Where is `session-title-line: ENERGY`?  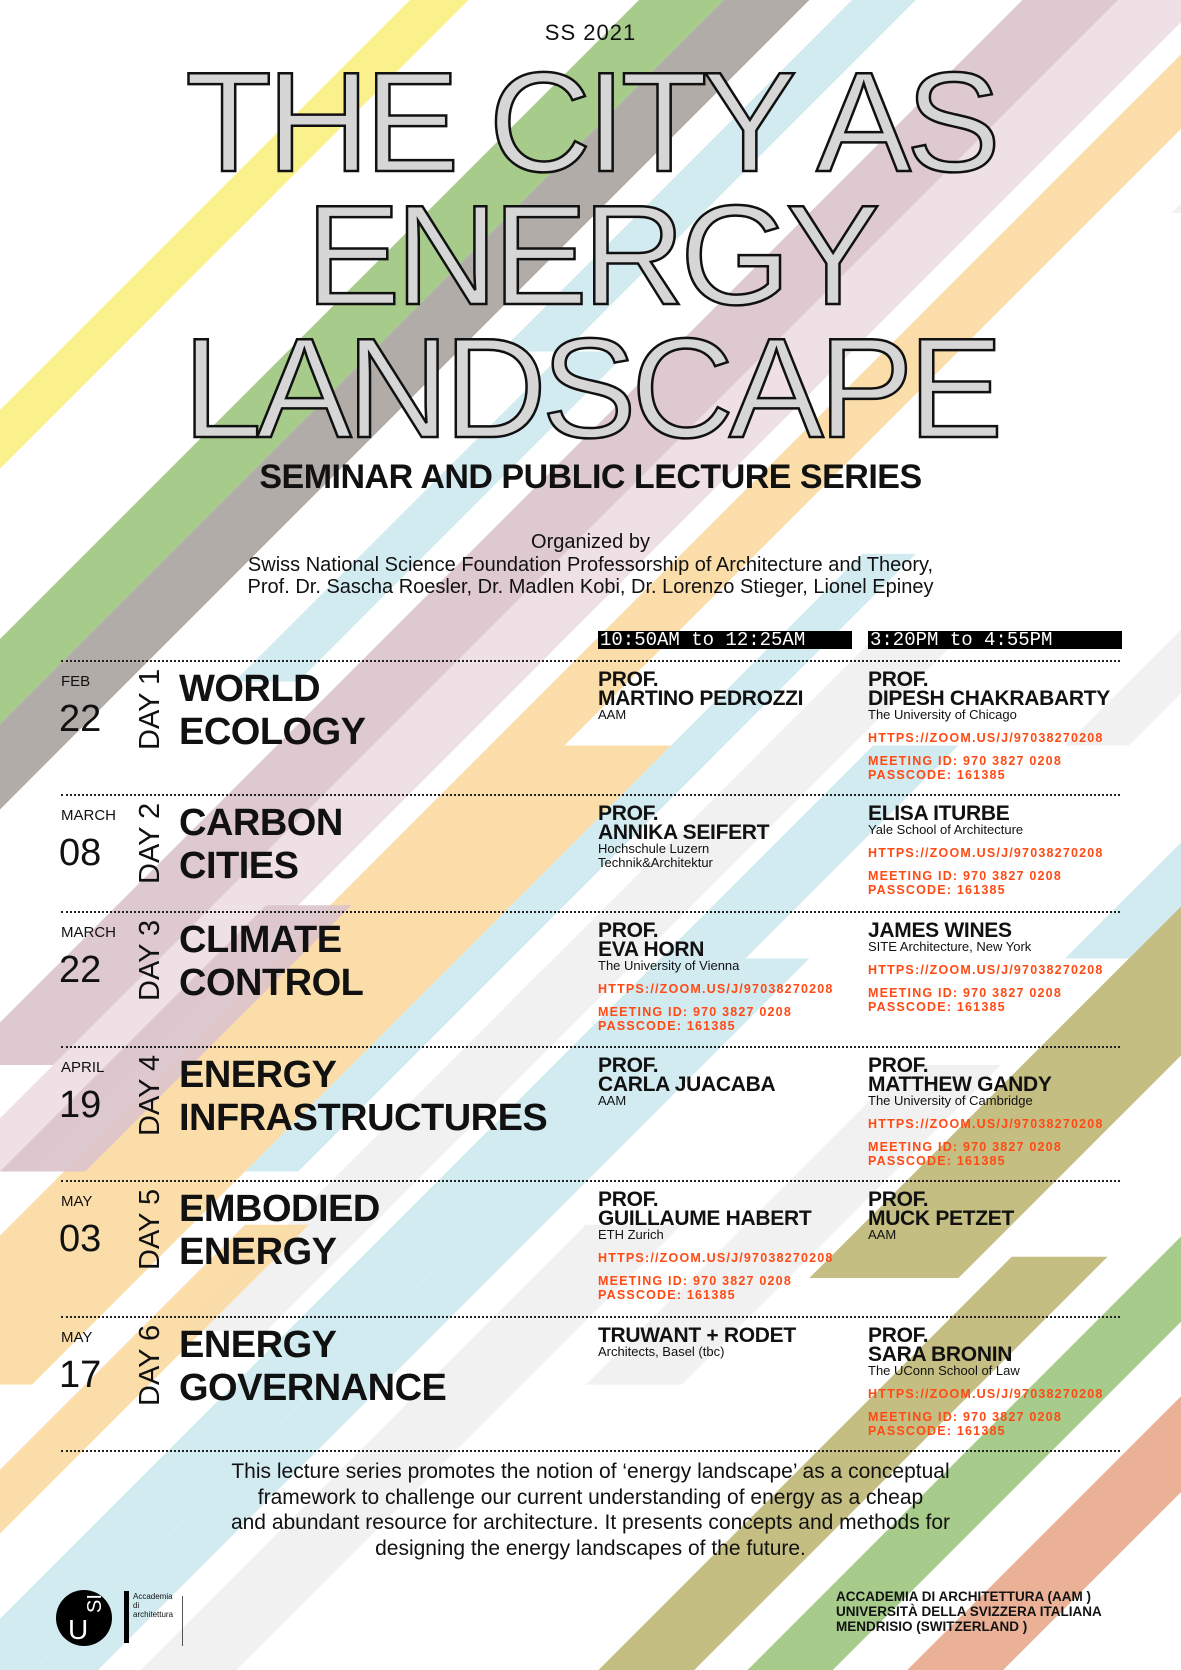 session-title-line: ENERGY is located at coordinates (258, 1252).